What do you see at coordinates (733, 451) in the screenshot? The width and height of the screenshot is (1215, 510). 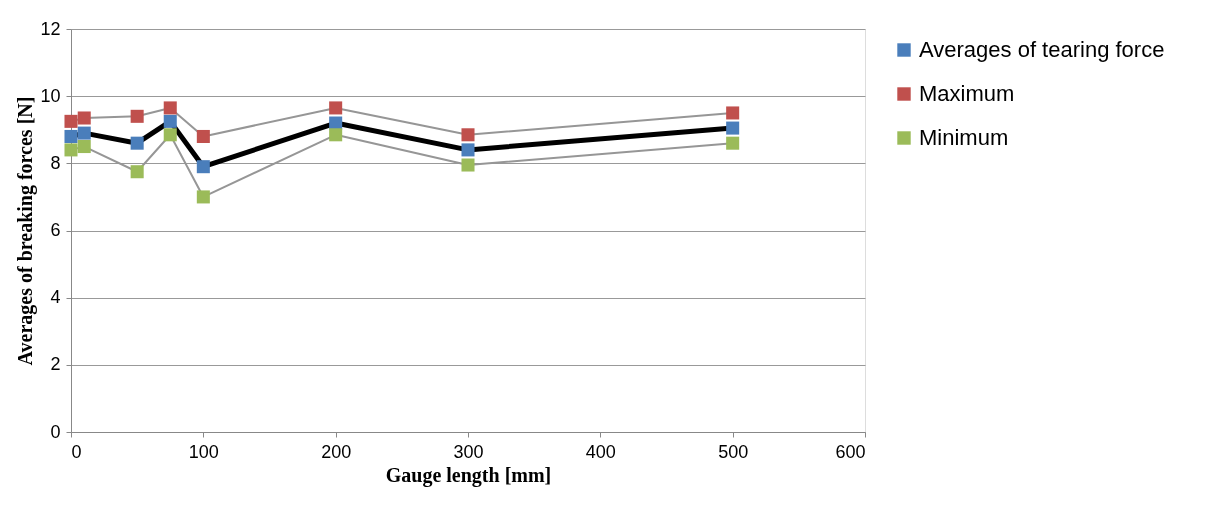 I see `x-tick-label: 500` at bounding box center [733, 451].